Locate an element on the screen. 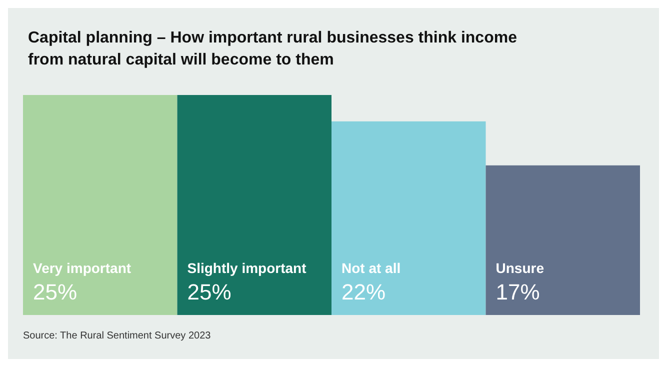  source-note: Source: The Rural Sentiment Survey 2023 is located at coordinates (117, 336).